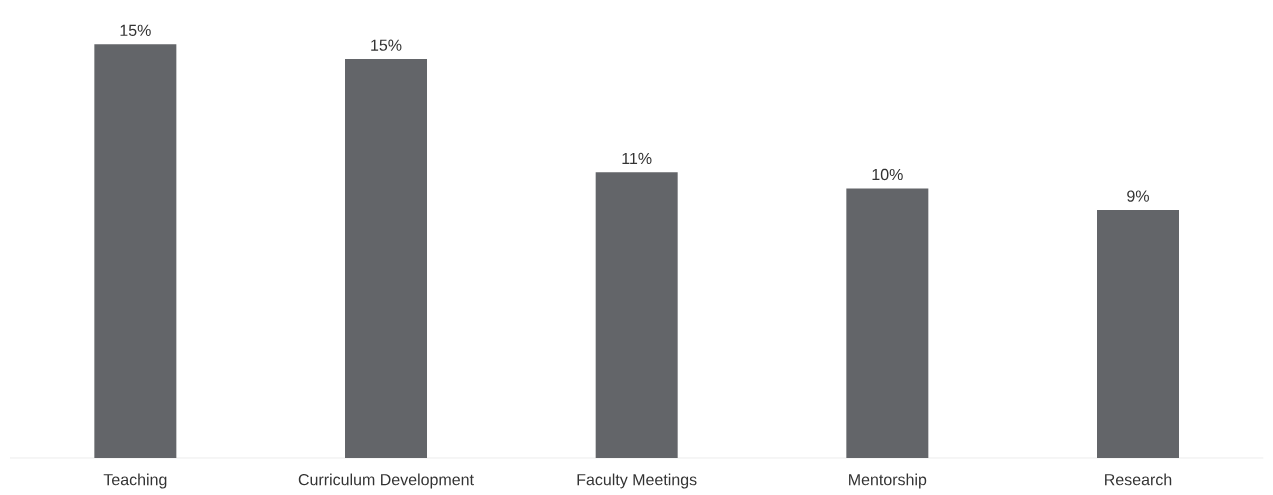 This screenshot has height=495, width=1273. Describe the element at coordinates (1138, 479) in the screenshot. I see `x-tick-label: Research` at that location.